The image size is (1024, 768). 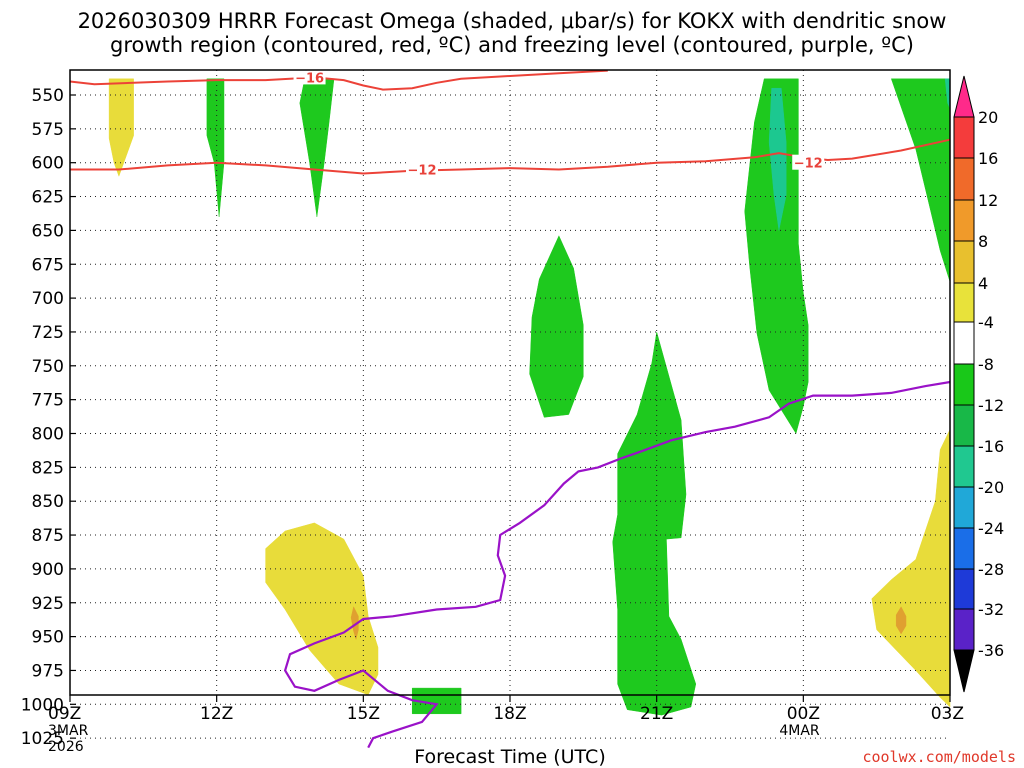 I want to click on y-tick-label: 800, so click(x=48, y=435).